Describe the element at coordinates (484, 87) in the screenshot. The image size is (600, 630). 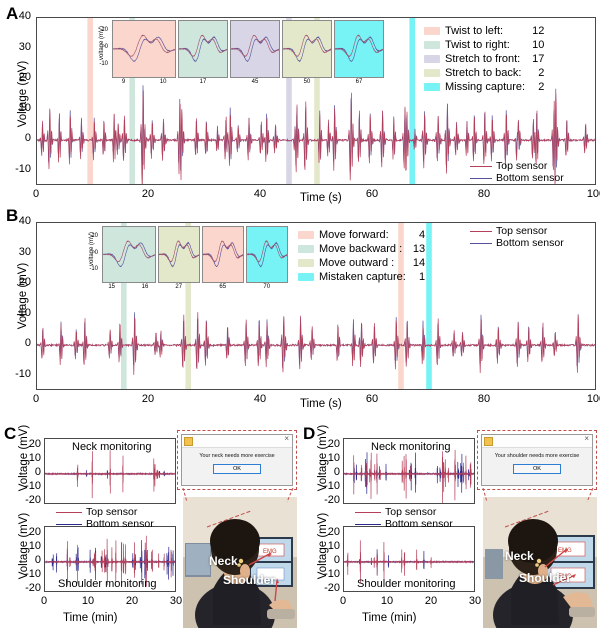
I see `legend-row: Missing capture: 2` at that location.